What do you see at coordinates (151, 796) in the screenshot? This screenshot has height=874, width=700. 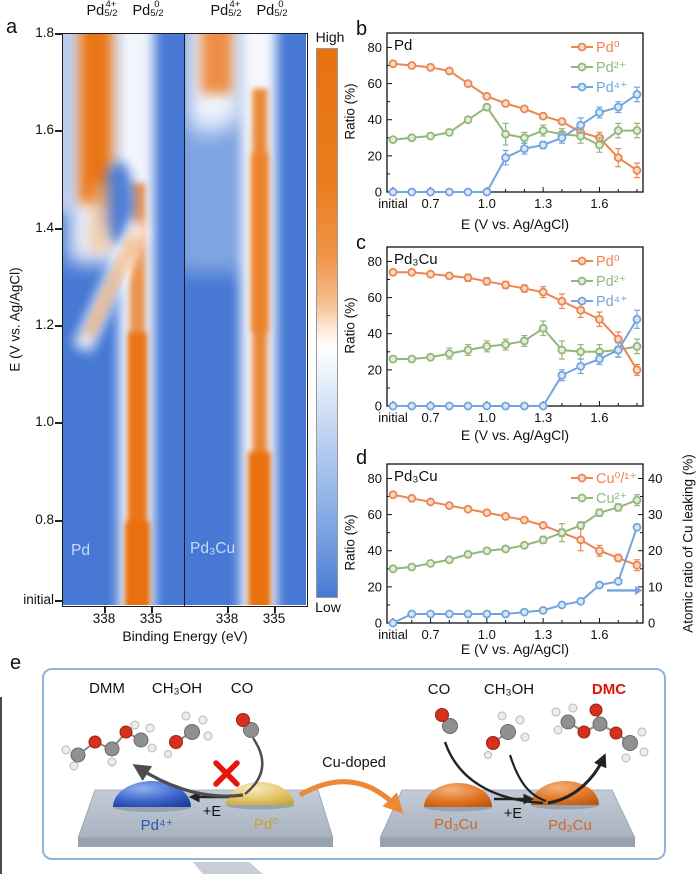 I see `pd4-dome` at bounding box center [151, 796].